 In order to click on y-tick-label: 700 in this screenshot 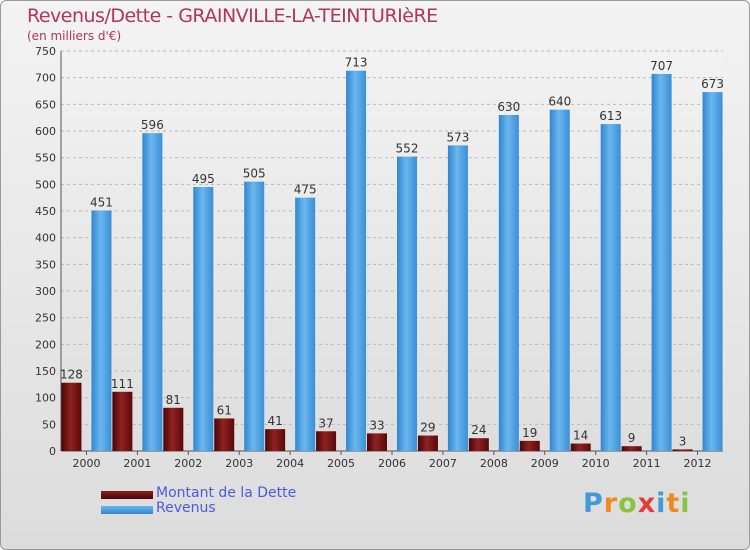, I will do `click(45, 78)`.